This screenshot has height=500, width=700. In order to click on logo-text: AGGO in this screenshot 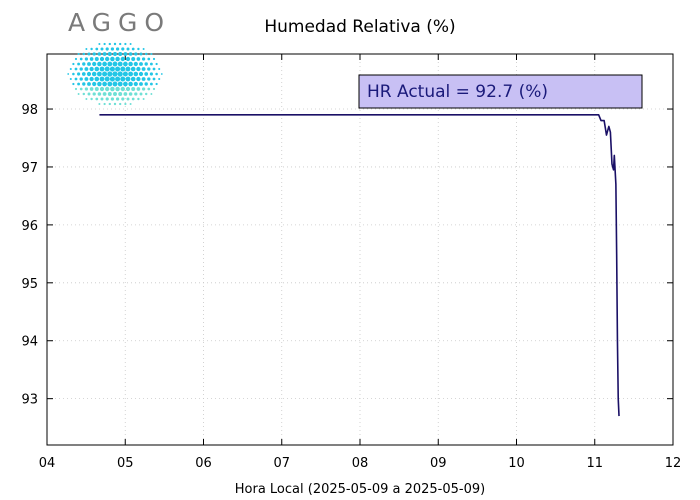, I will do `click(120, 22)`.